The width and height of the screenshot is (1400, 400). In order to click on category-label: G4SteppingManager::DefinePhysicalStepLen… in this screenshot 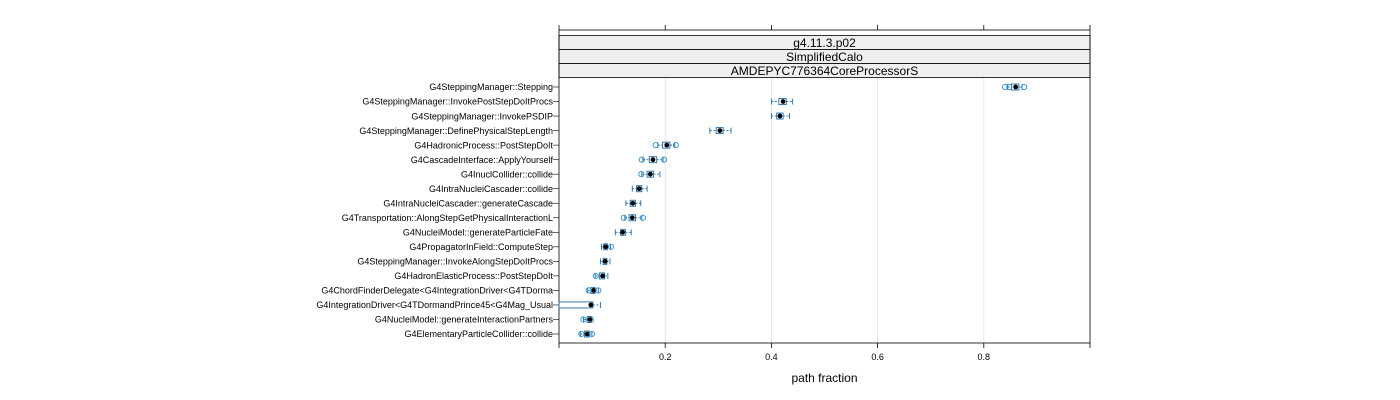, I will do `click(456, 131)`.